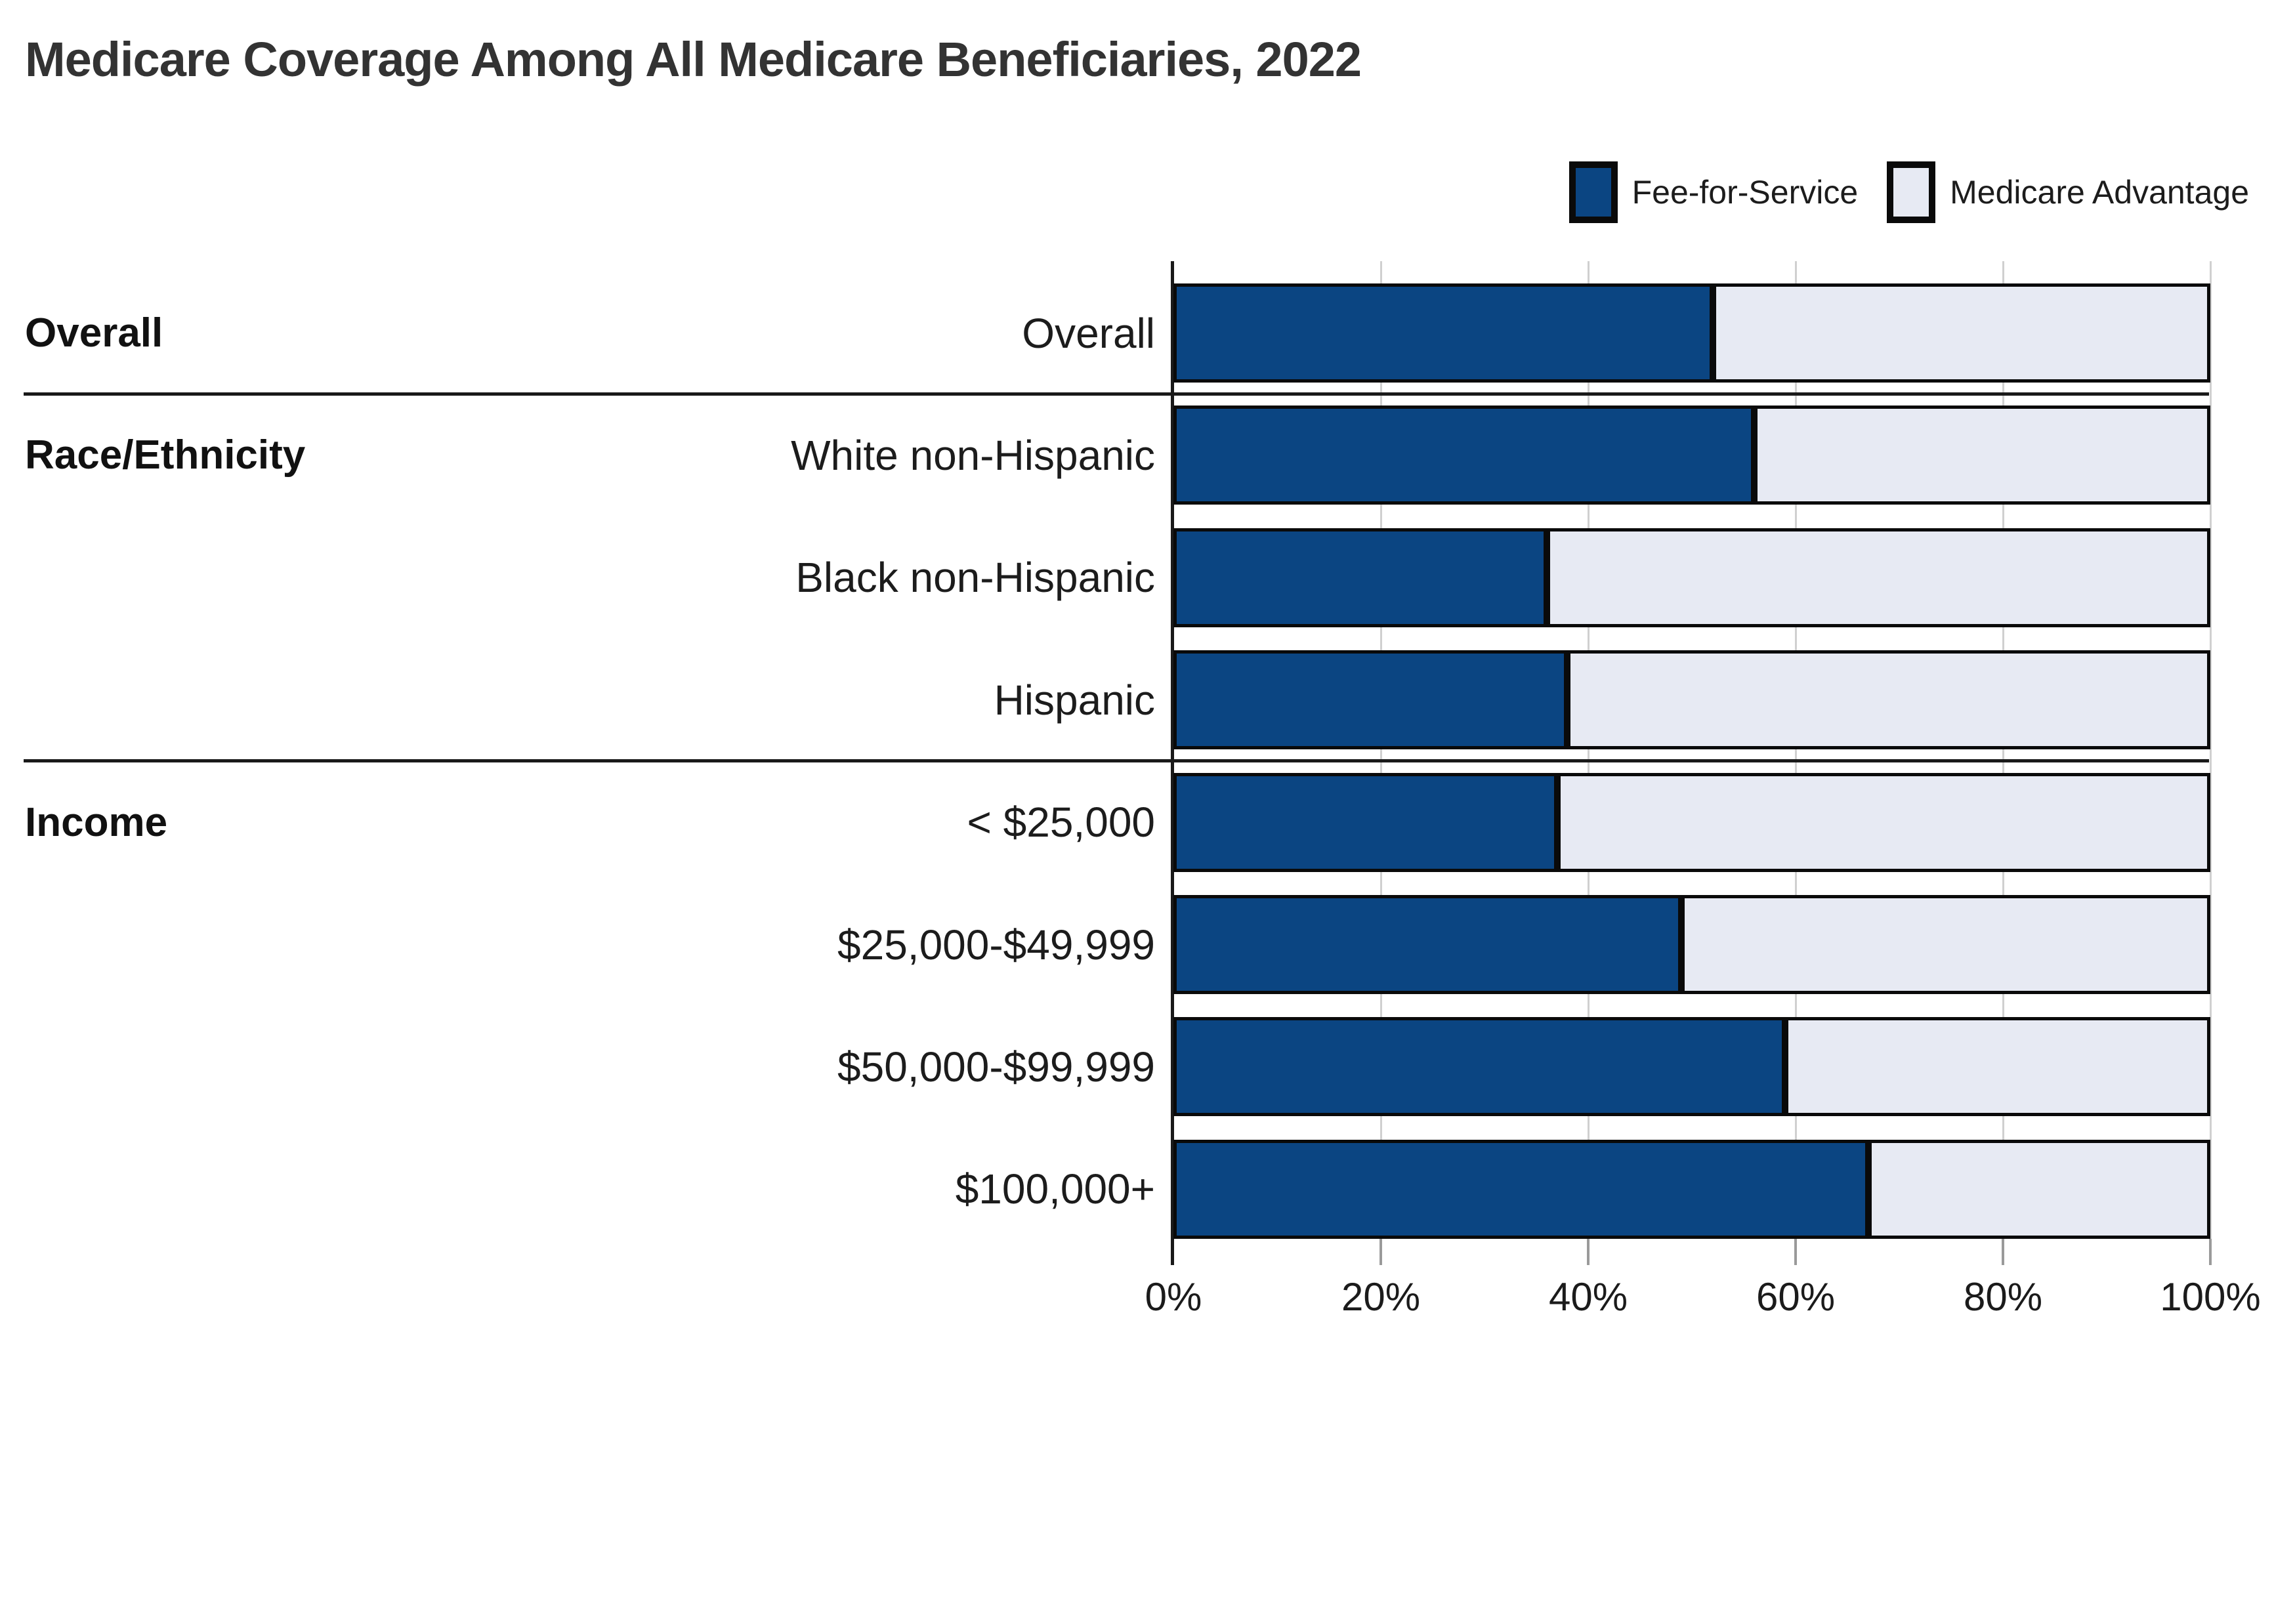  What do you see at coordinates (165, 455) in the screenshot?
I see `section-label: Race/Ethnicity` at bounding box center [165, 455].